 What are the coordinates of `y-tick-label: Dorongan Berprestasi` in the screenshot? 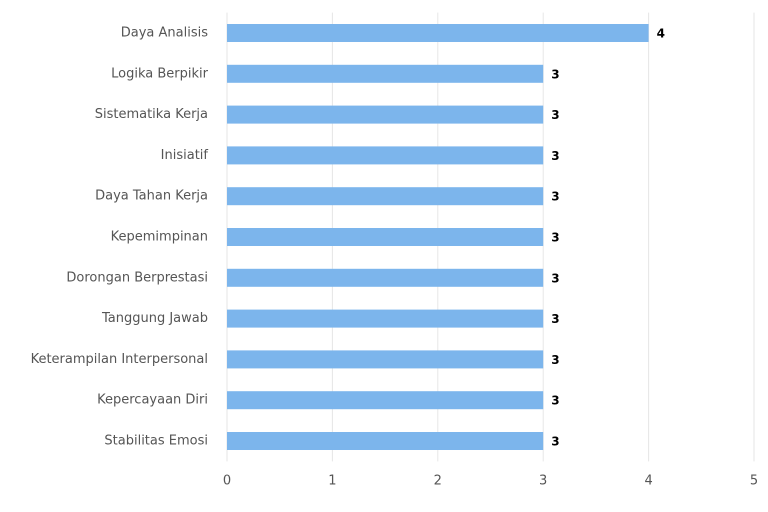 It's located at (137, 277).